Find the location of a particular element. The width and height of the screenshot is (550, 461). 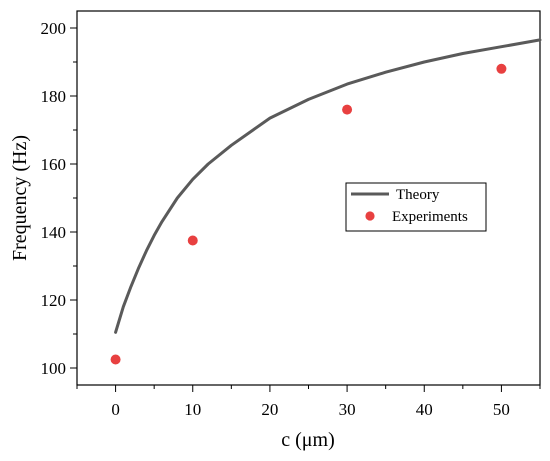

y-tick-label: 100 is located at coordinates (54, 368).